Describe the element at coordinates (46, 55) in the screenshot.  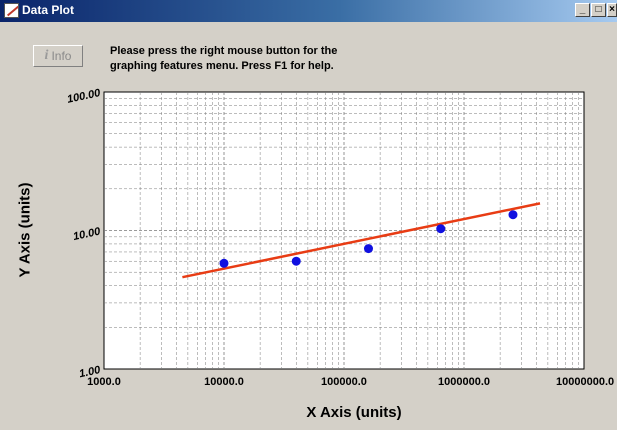
I see `info-icon: i` at that location.